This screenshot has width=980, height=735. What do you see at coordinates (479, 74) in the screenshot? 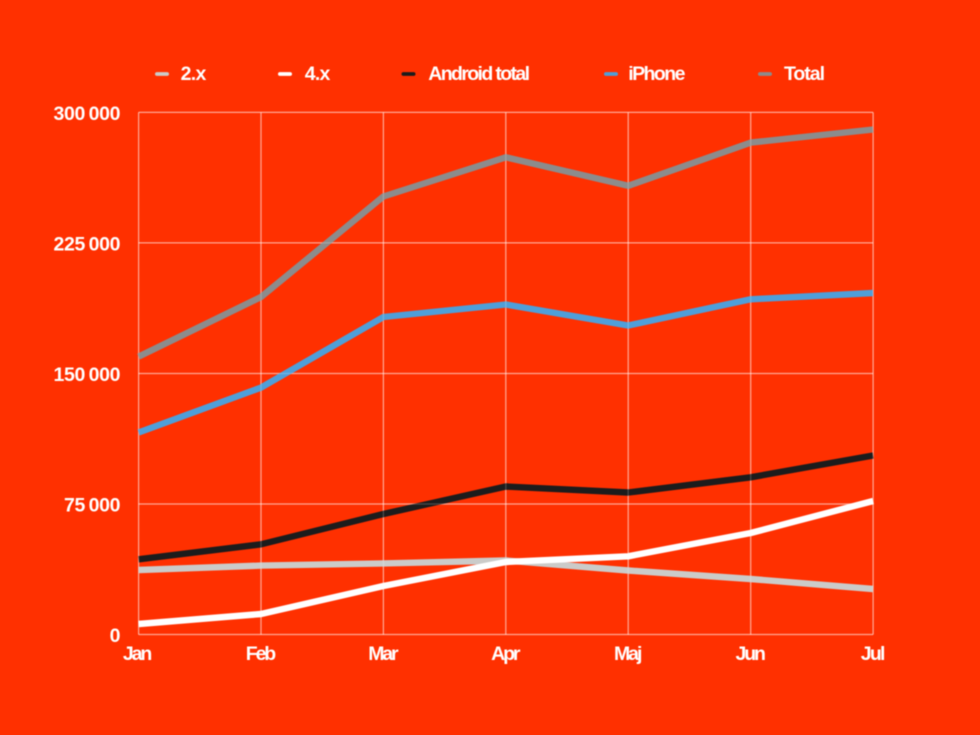
I see `svg-text: Android total` at bounding box center [479, 74].